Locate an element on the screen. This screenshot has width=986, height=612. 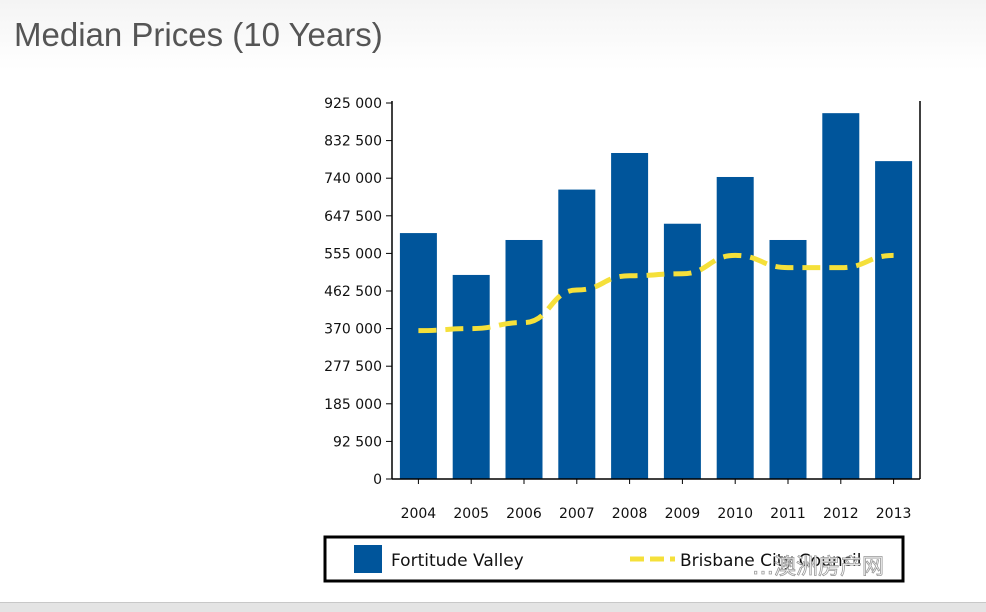
bar-2009 is located at coordinates (682, 351).